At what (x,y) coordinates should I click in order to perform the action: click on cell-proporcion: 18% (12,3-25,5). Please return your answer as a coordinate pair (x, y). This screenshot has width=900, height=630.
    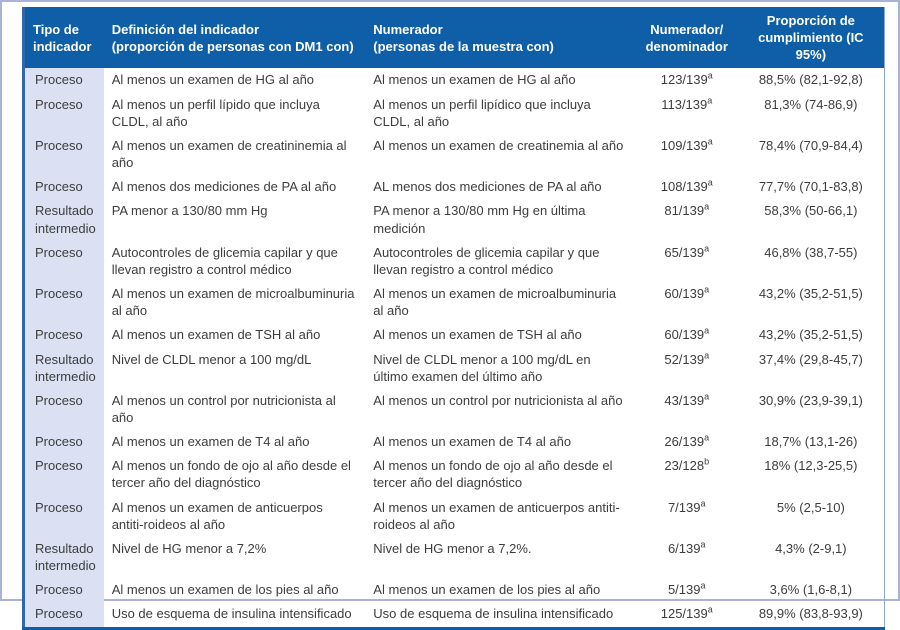
    Looking at the image, I should click on (811, 466).